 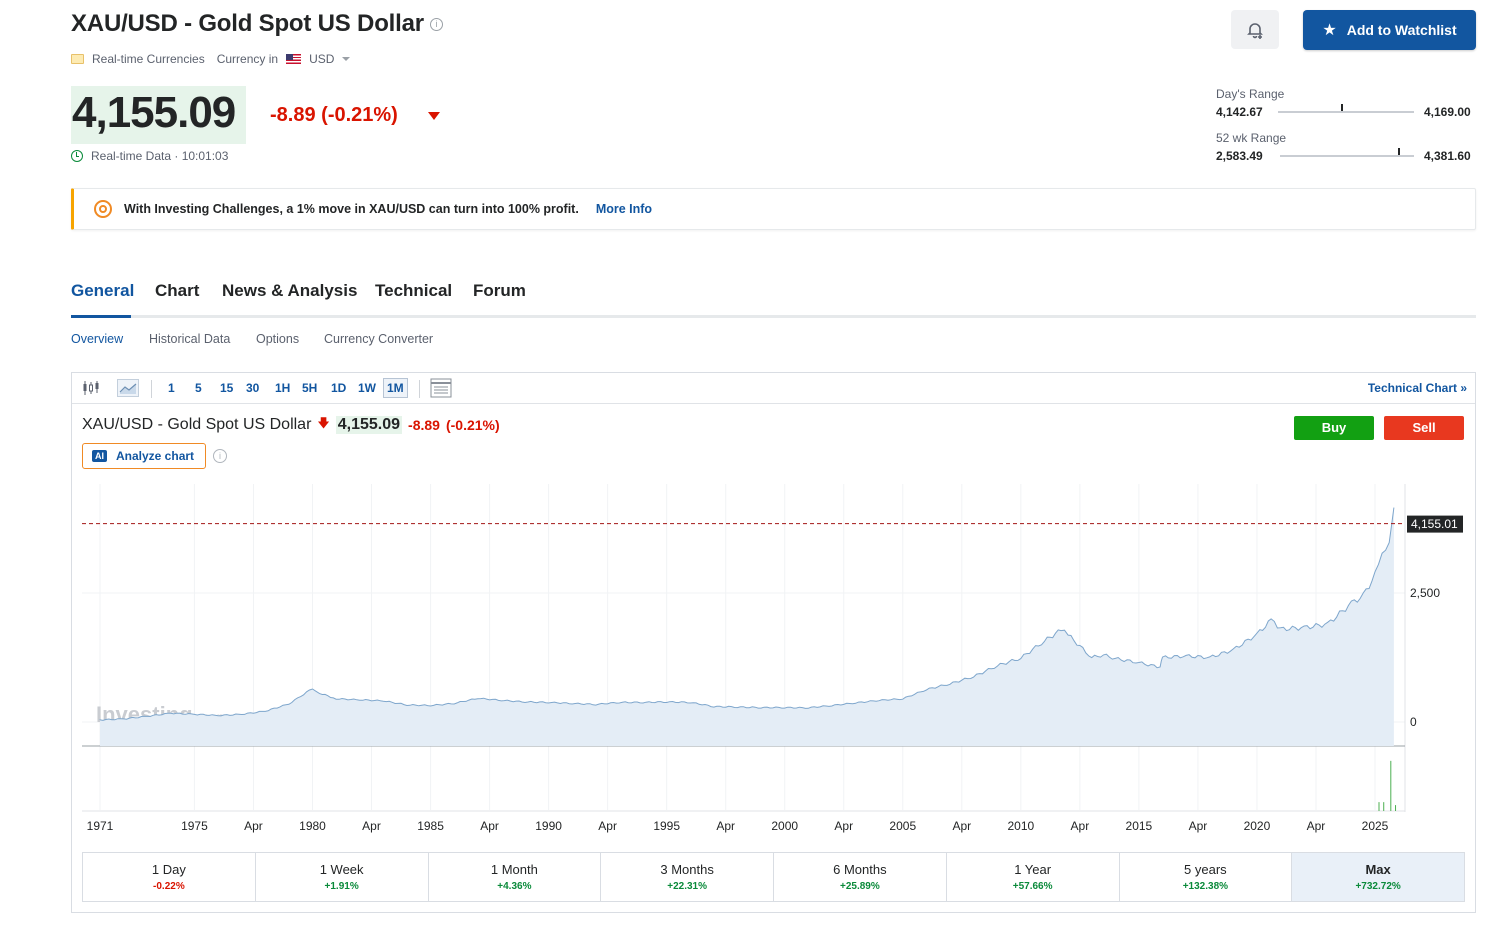 I want to click on performance-period: 1 Week +1.91%, so click(x=342, y=877).